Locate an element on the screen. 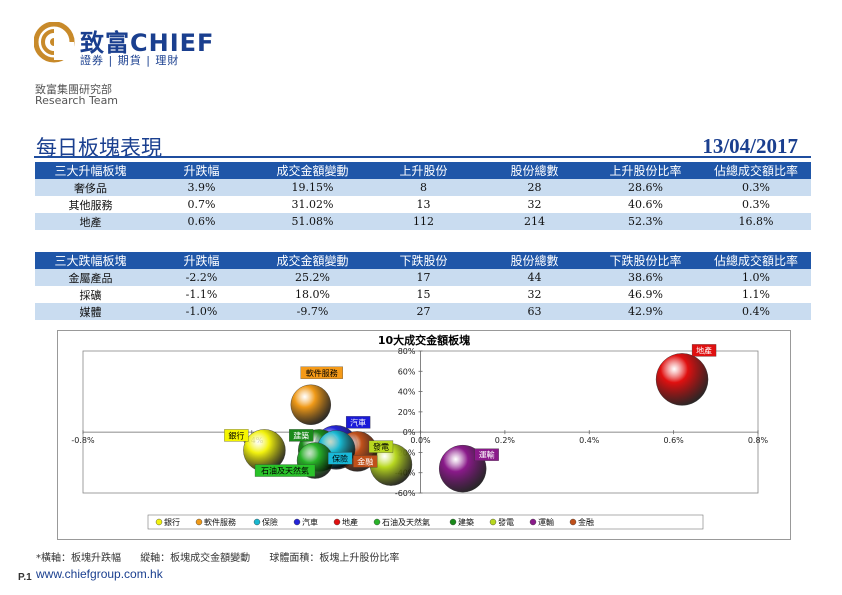 The image size is (842, 595). cell: 13 is located at coordinates (423, 204).